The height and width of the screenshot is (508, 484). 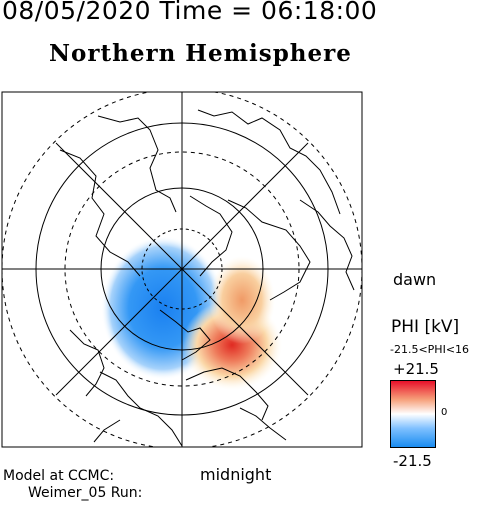 What do you see at coordinates (236, 474) in the screenshot?
I see `midnight-label: midnight` at bounding box center [236, 474].